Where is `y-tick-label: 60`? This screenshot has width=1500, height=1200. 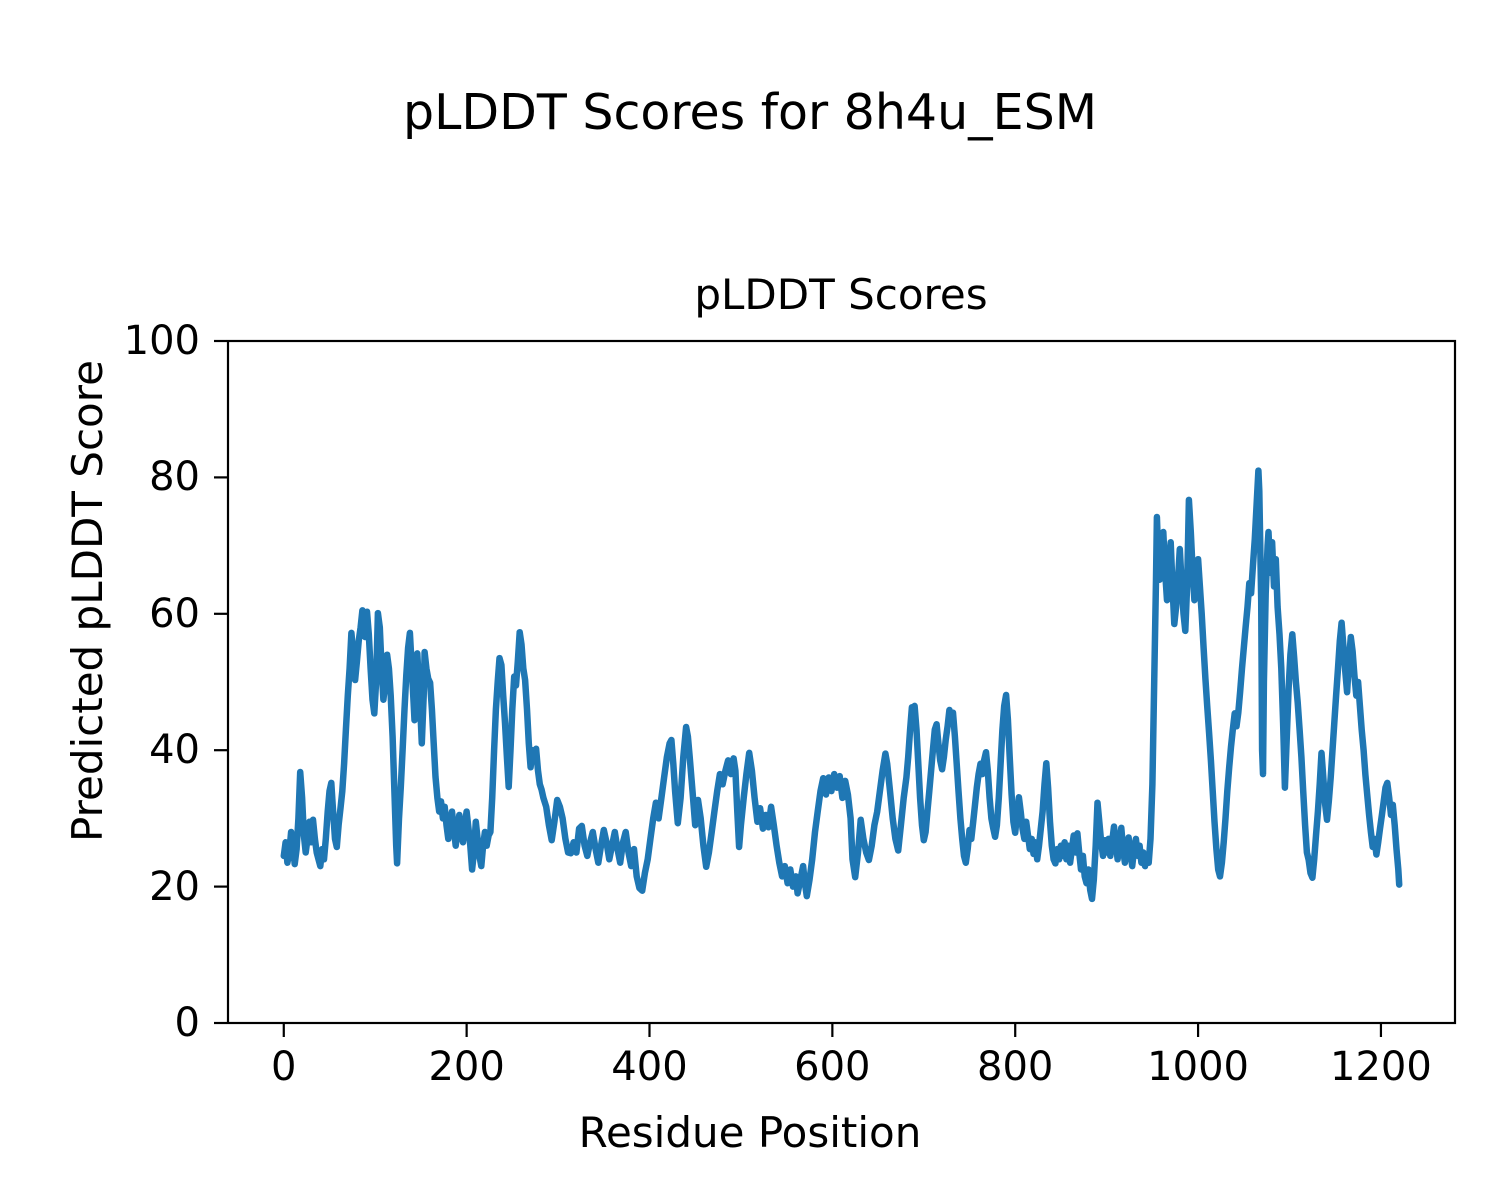
y-tick-label: 60 is located at coordinates (174, 613).